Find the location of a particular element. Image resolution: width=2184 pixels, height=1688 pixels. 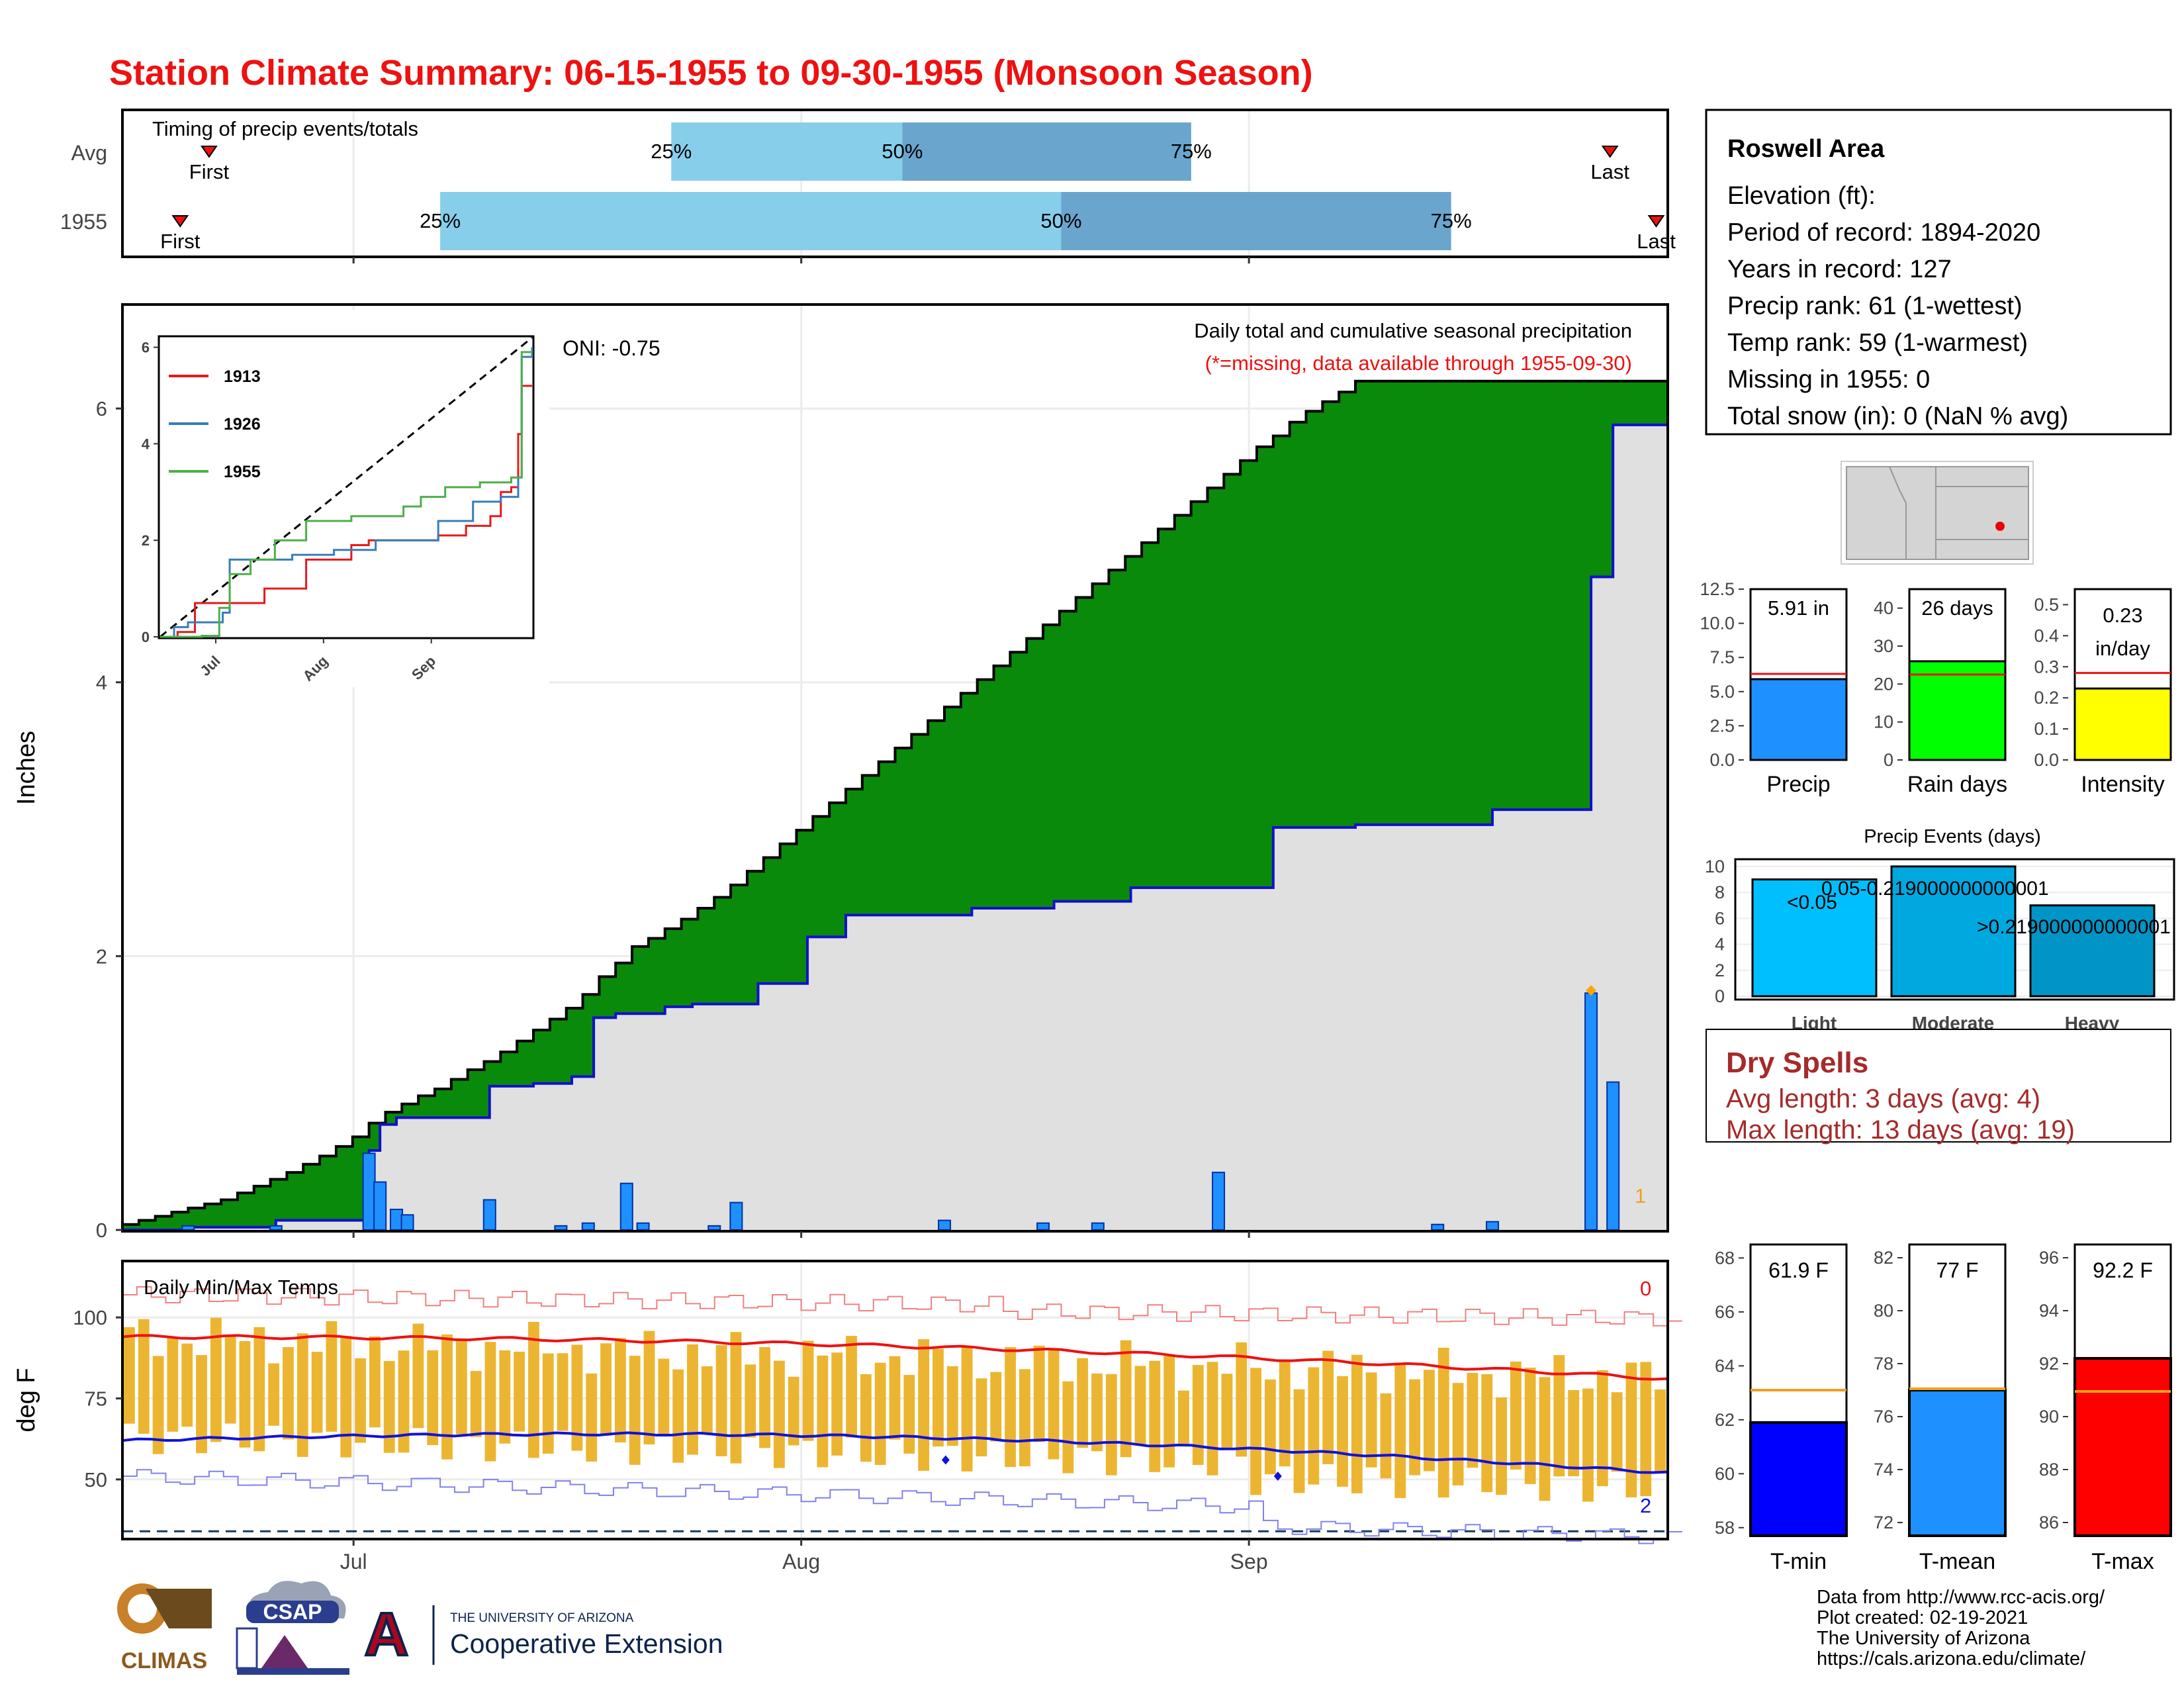

inset-ytick-label: 6 is located at coordinates (146, 348).